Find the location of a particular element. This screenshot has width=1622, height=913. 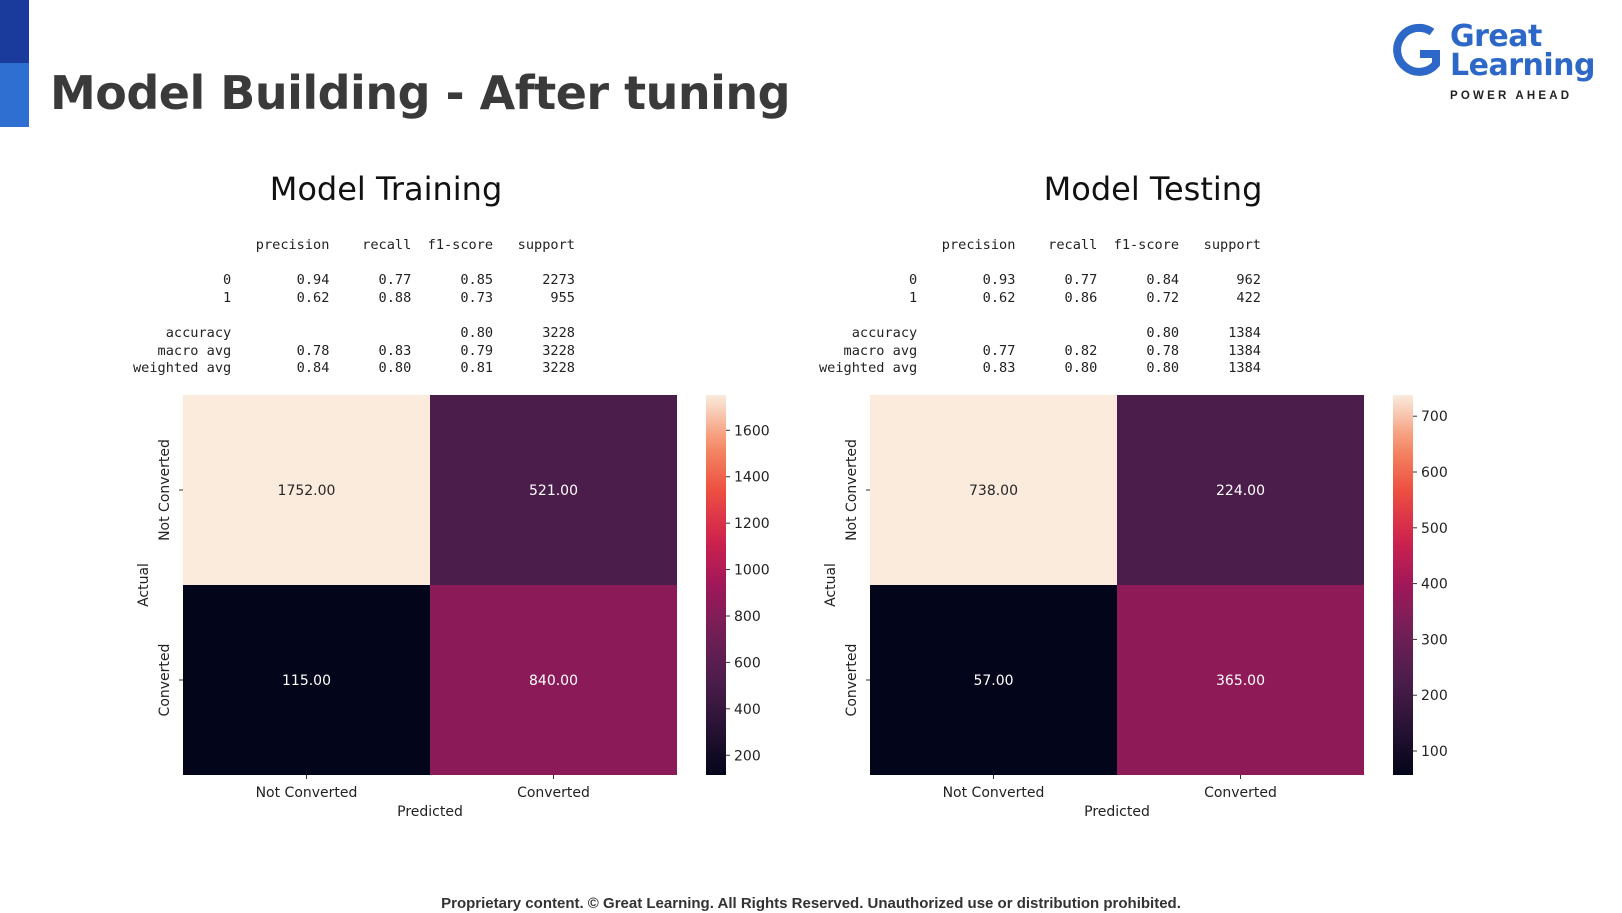

colorbar-tick-label-1: 400 is located at coordinates (747, 710).